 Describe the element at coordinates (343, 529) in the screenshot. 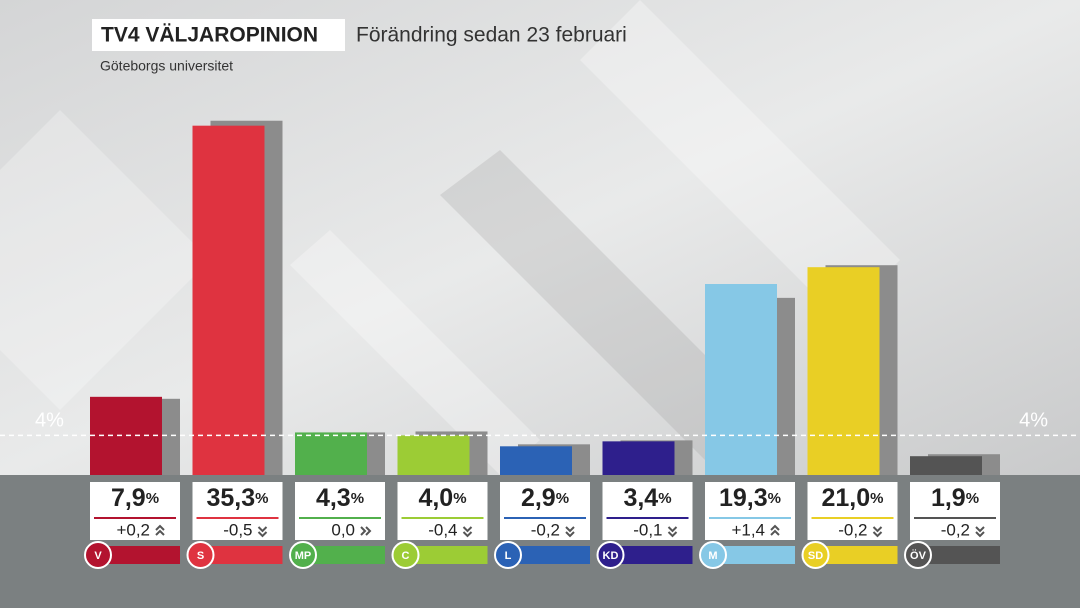

I see `change-label: 0,0` at that location.